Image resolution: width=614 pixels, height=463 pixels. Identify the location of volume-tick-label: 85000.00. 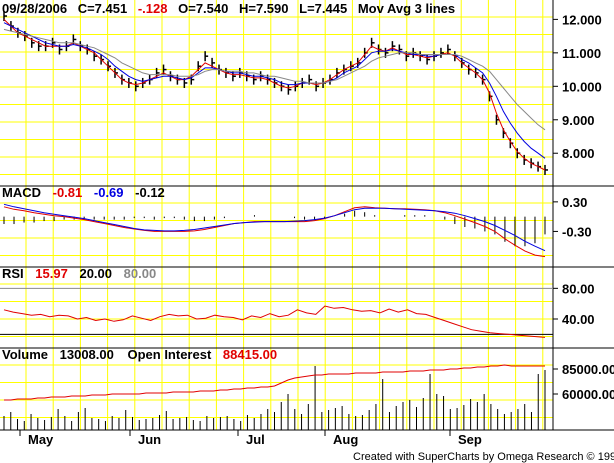
(588, 369).